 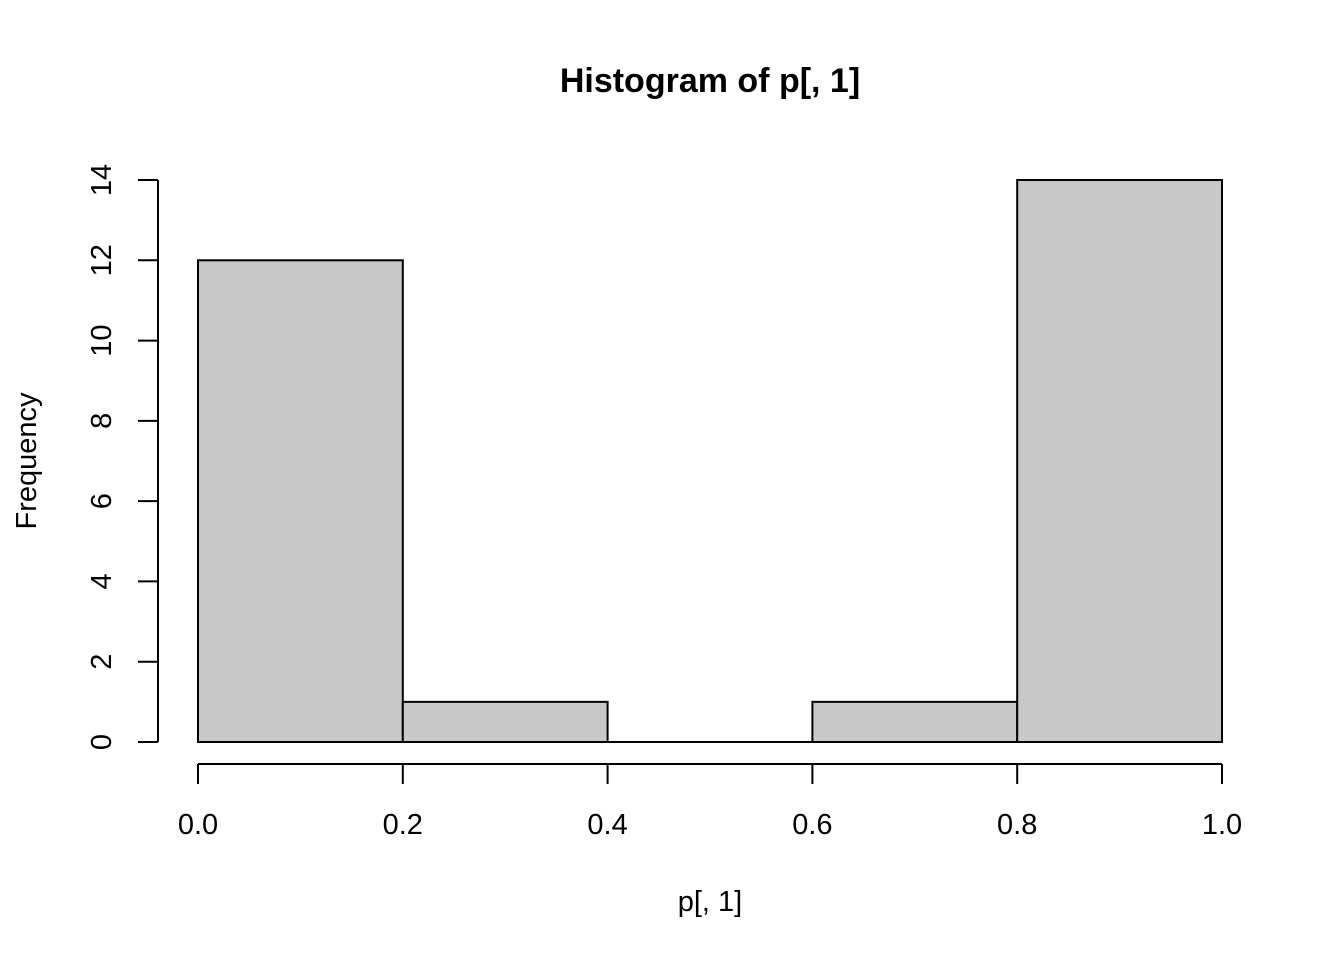 What do you see at coordinates (102, 662) in the screenshot?
I see `y-tick-label: 2` at bounding box center [102, 662].